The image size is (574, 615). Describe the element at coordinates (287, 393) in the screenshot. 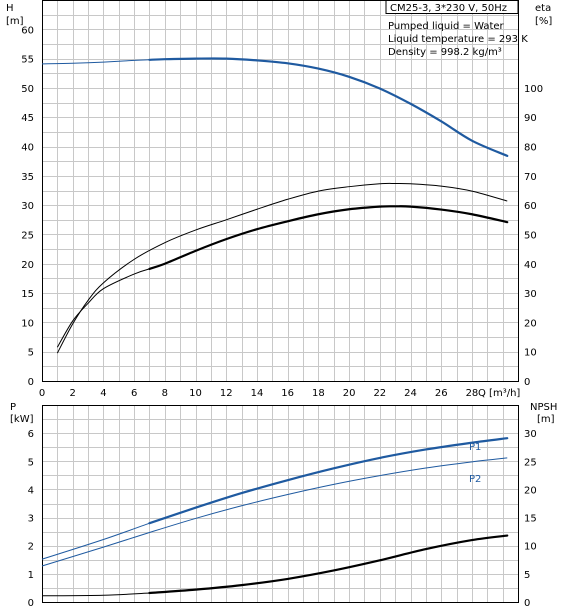

I see `x-tick-label: 16` at that location.